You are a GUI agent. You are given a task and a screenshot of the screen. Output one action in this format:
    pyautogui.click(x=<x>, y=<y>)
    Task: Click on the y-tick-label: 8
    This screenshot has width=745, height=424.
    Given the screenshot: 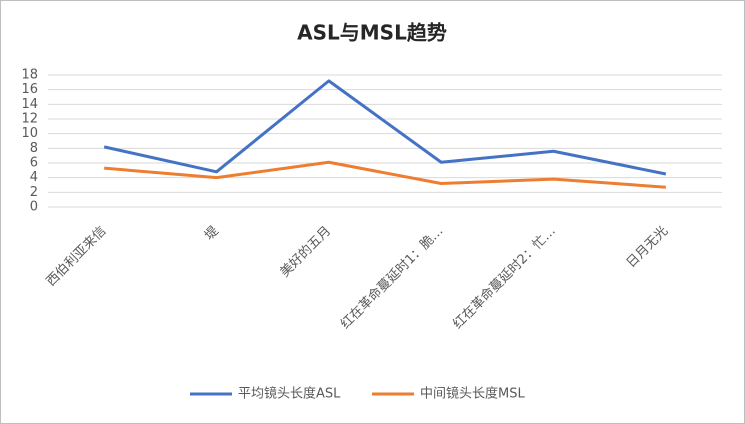 What is the action you would take?
    pyautogui.click(x=34, y=148)
    